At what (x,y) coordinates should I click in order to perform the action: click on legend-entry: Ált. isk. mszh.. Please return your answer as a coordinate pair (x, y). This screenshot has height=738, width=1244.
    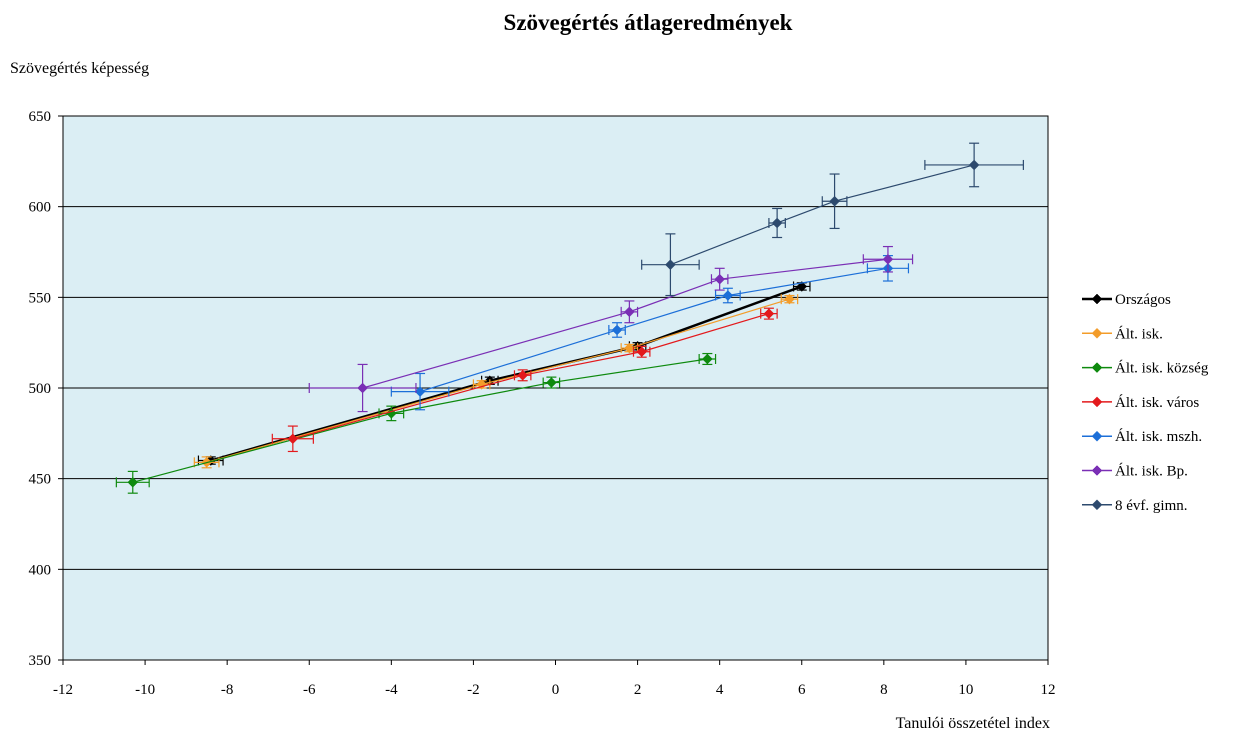
    Looking at the image, I should click on (1142, 436).